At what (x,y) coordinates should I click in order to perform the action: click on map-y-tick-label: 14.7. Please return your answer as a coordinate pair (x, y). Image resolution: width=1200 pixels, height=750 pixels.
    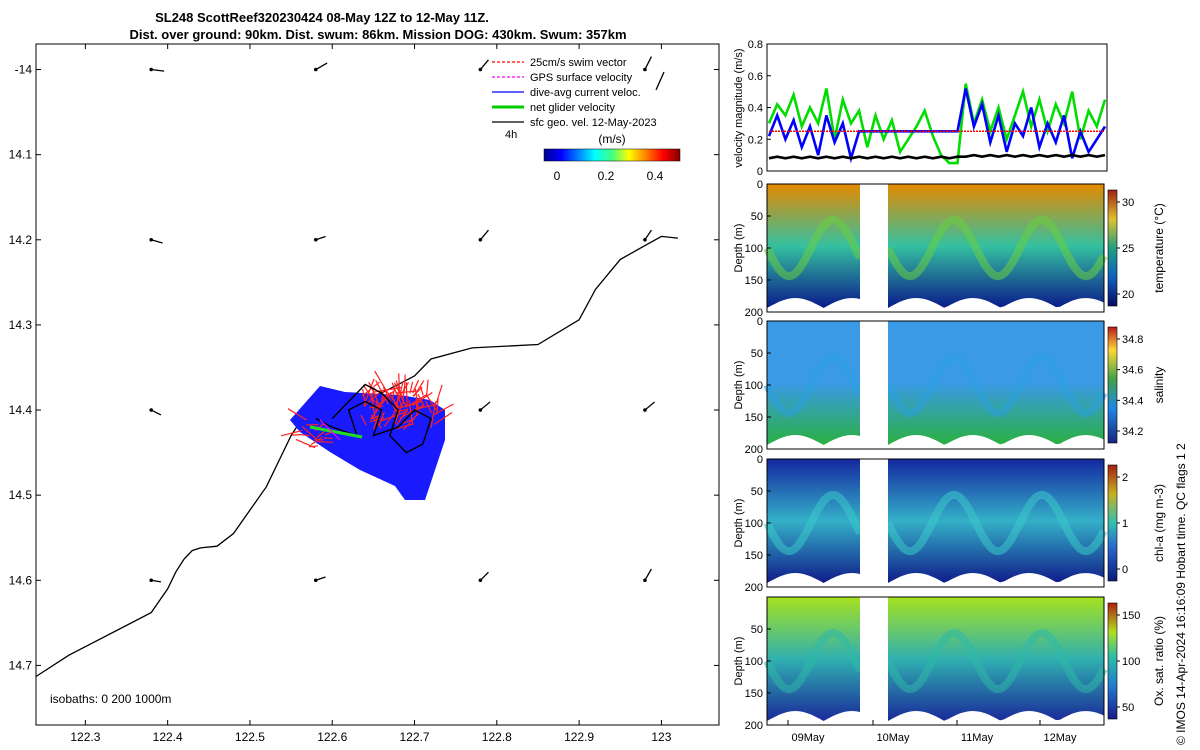
    Looking at the image, I should click on (21, 665).